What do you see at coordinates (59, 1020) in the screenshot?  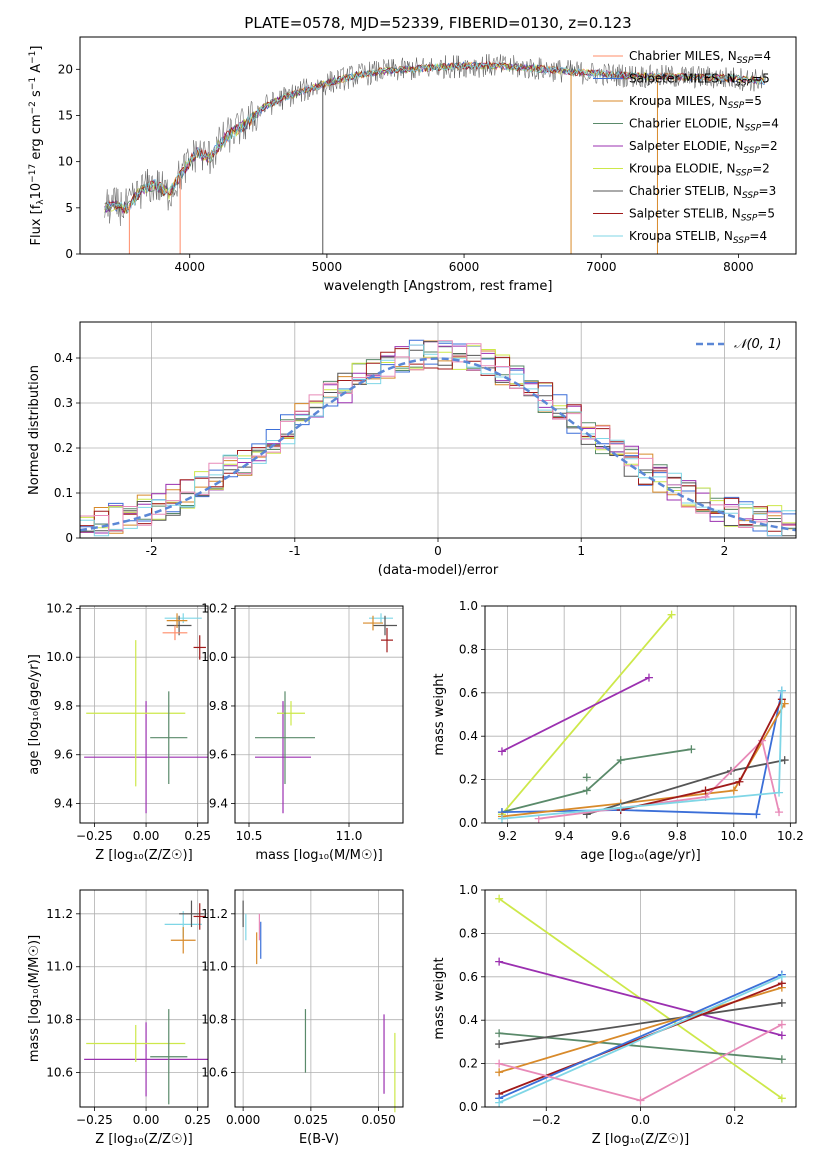 I see `y-tick-label: 10.8` at bounding box center [59, 1020].